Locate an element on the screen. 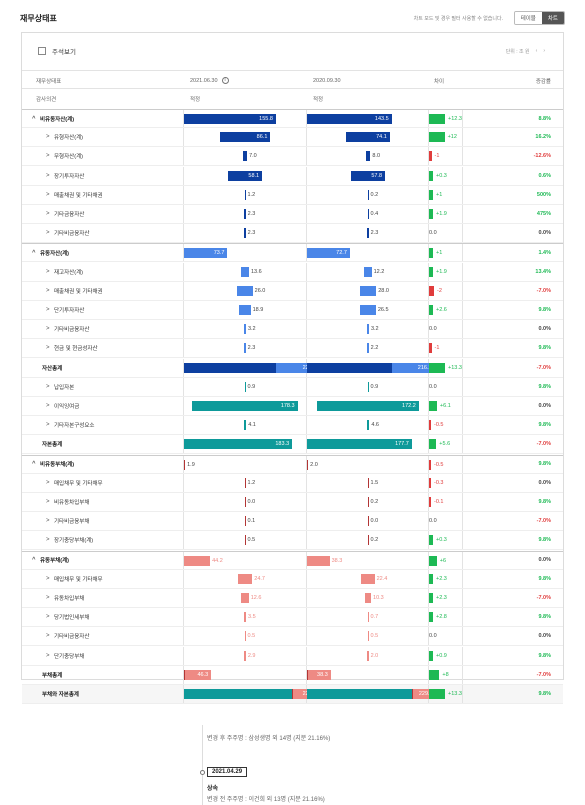 The image size is (585, 805). p1-value-label: 44.2 is located at coordinates (217, 560).